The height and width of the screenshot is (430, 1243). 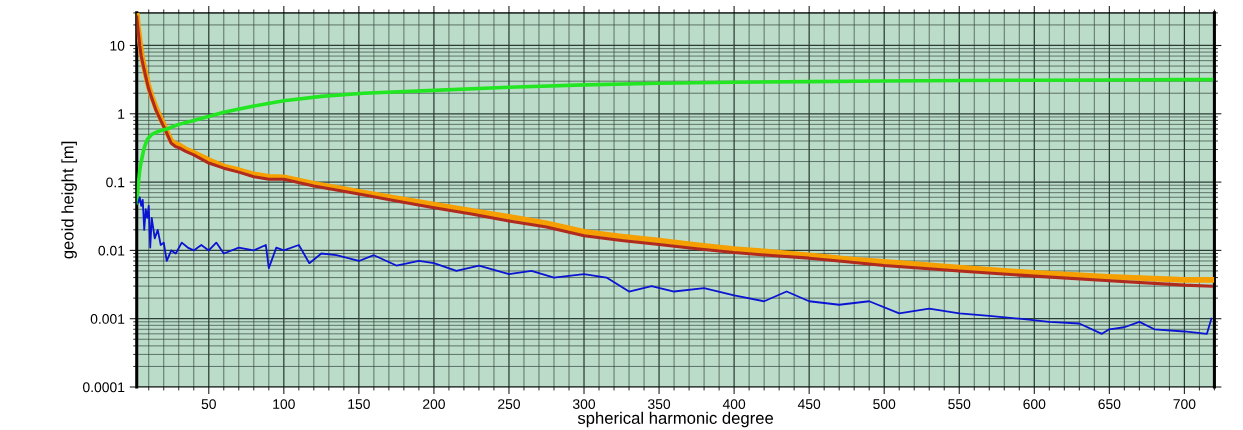 What do you see at coordinates (659, 404) in the screenshot?
I see `x-tick-label: 350` at bounding box center [659, 404].